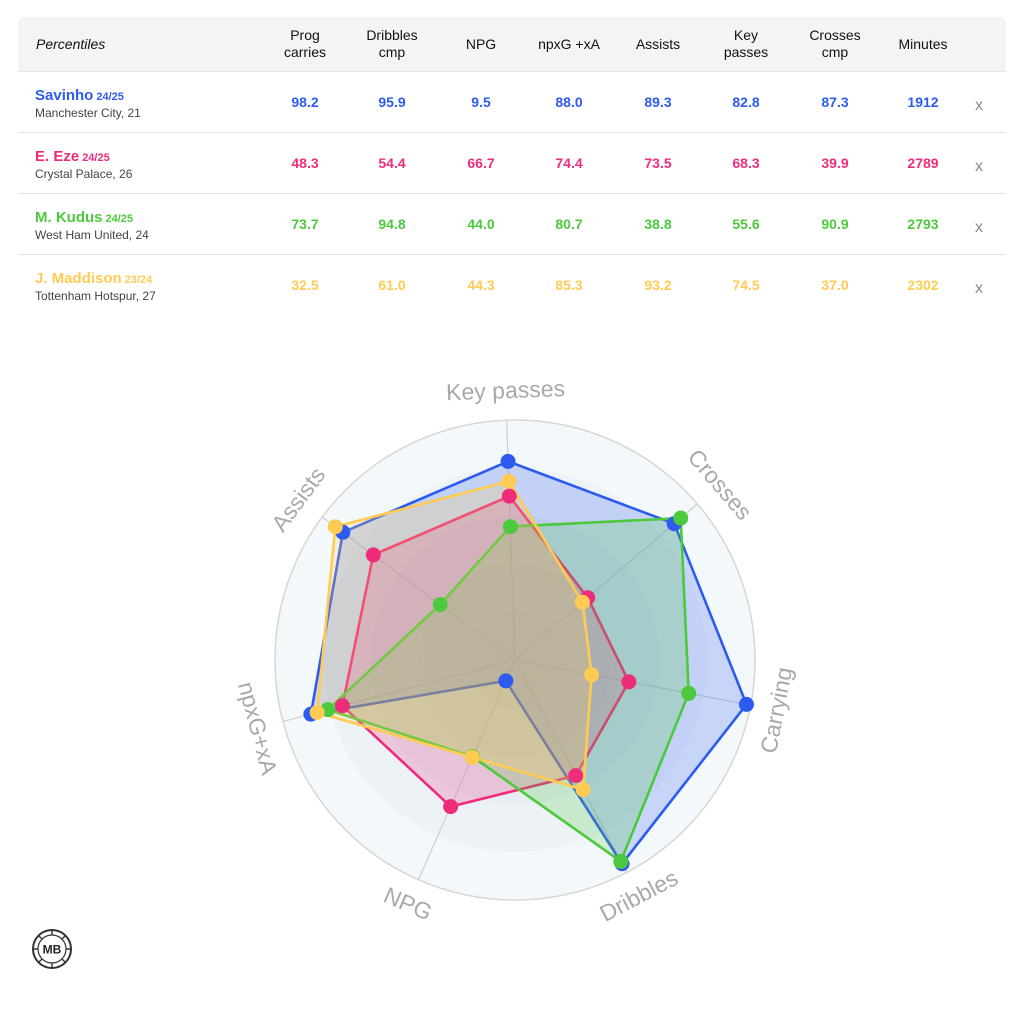 The height and width of the screenshot is (1017, 1024). I want to click on player-name: M. Kudus 24/25, so click(84, 217).